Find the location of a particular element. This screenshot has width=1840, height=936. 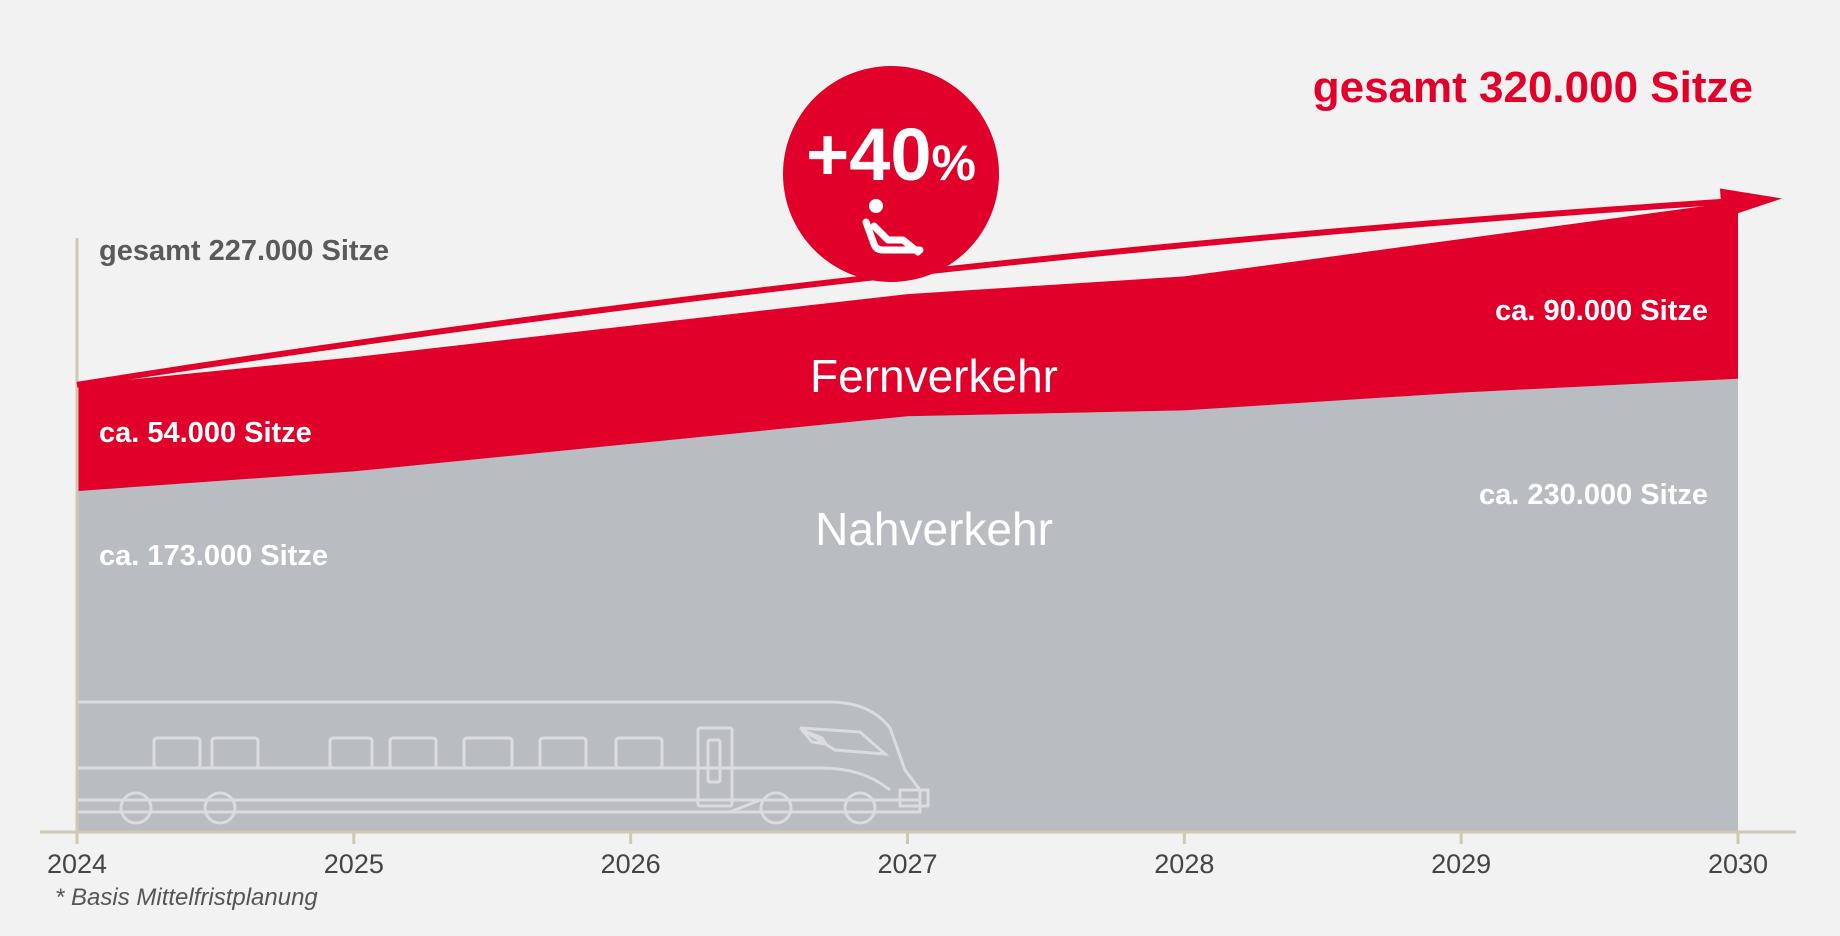

seat-icon is located at coordinates (893, 227).